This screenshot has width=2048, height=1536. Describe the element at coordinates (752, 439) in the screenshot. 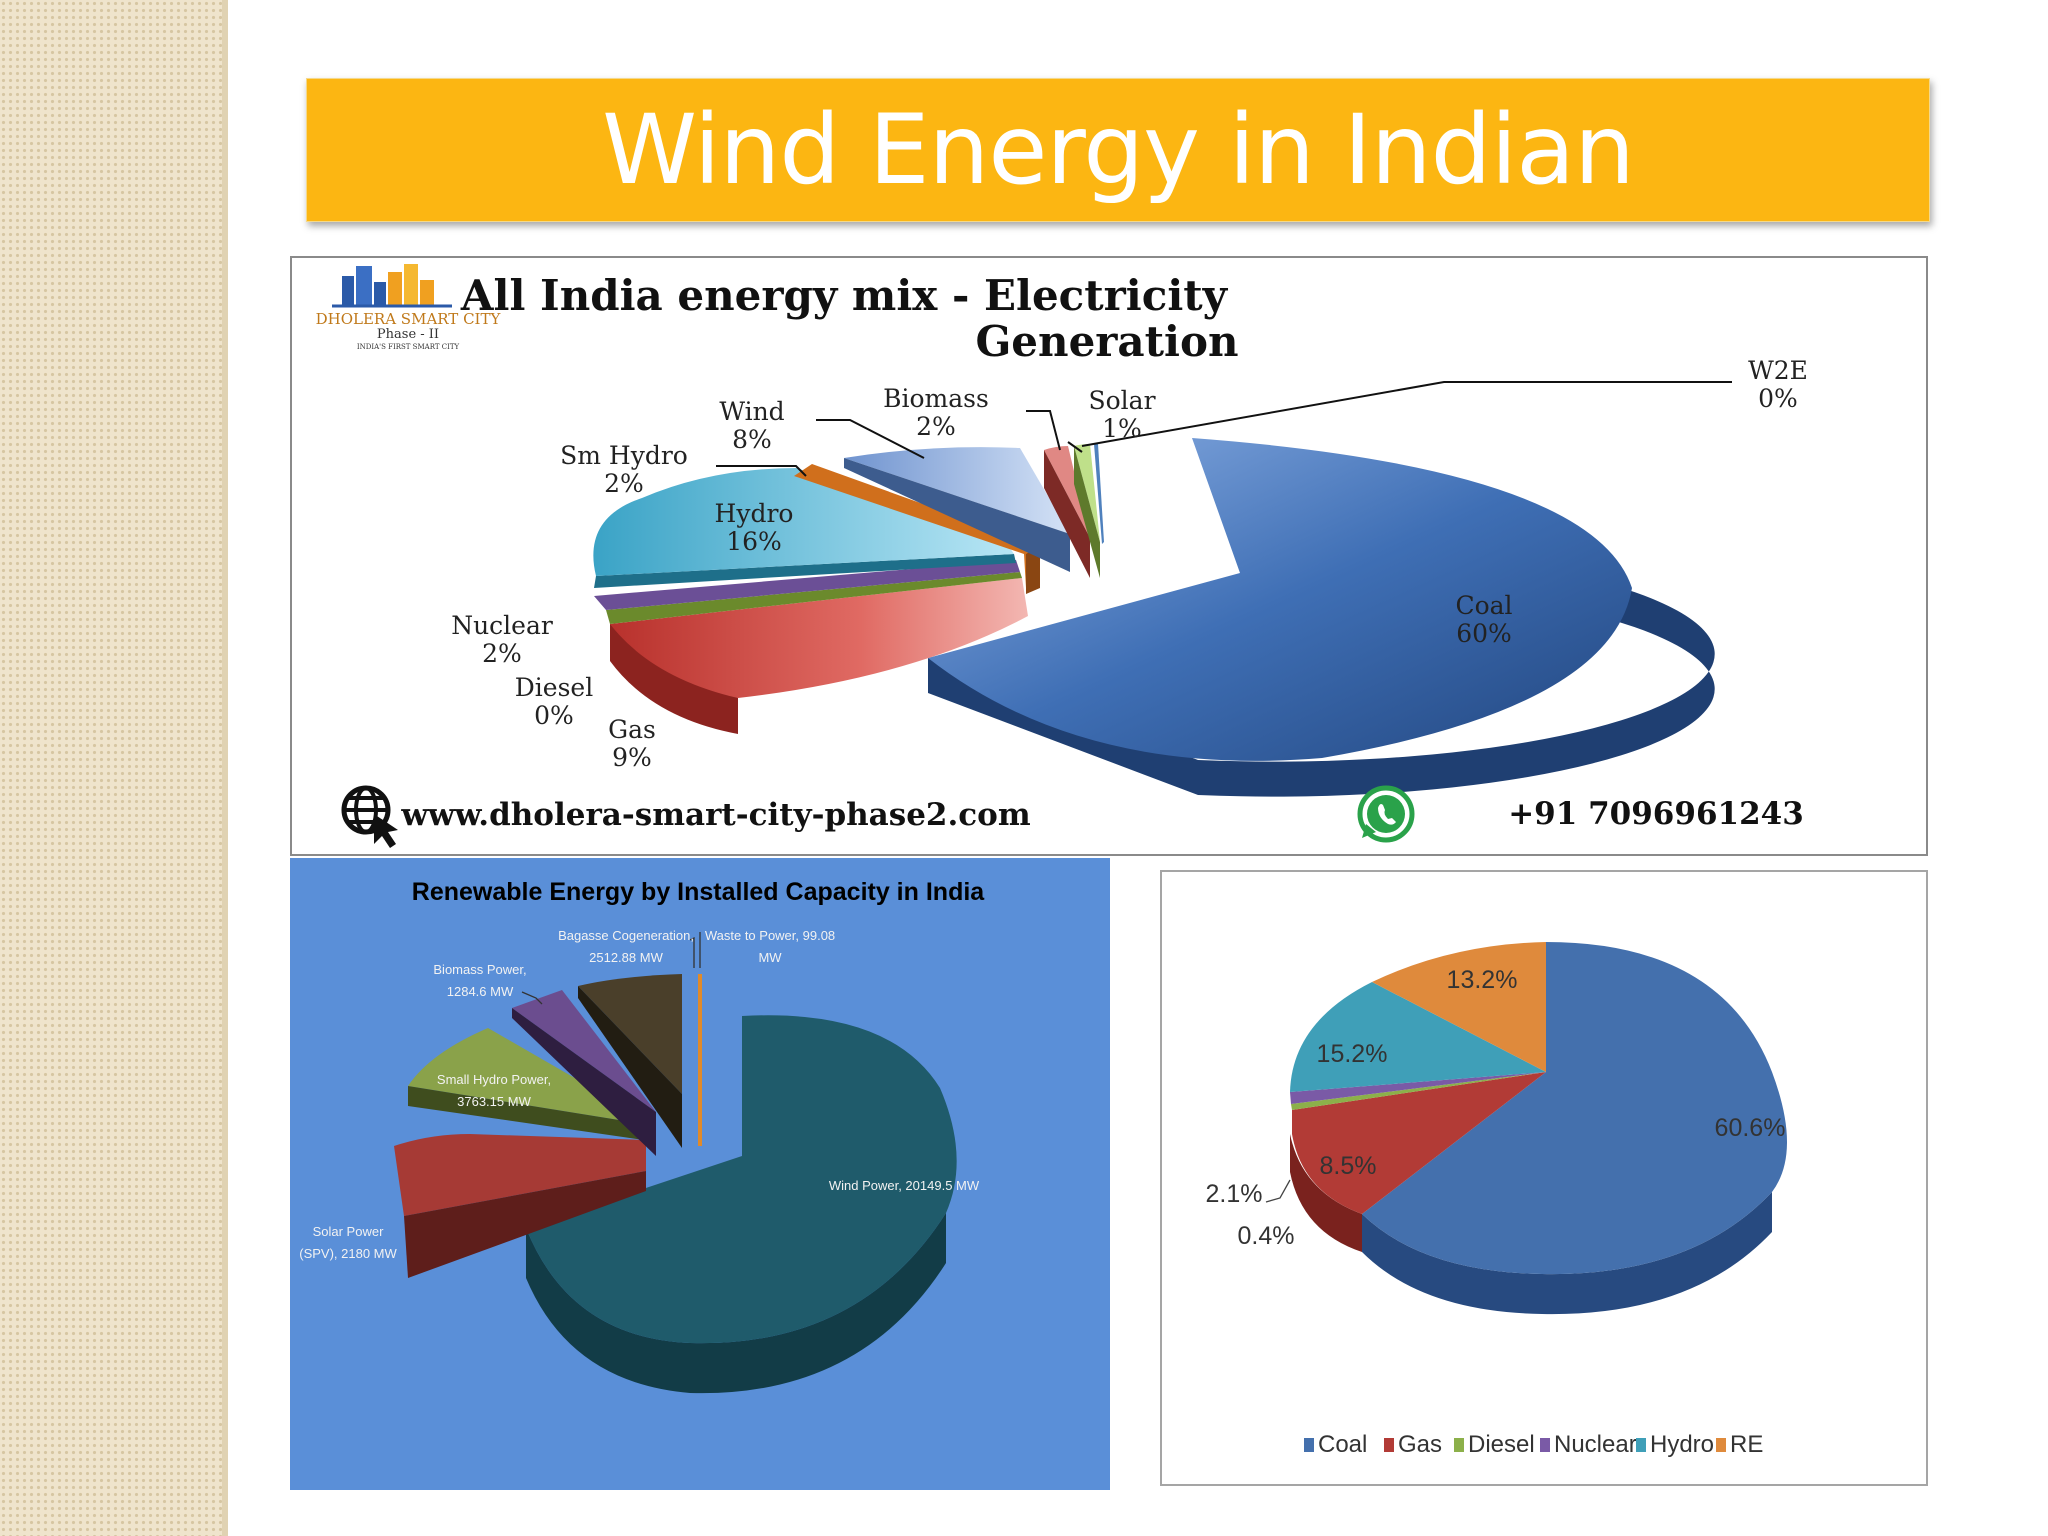

I see `label-wind-value: 8%` at that location.